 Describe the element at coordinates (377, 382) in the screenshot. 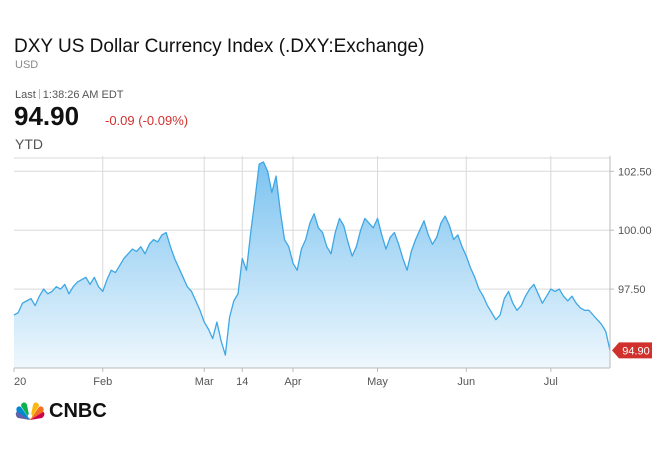

I see `x-tick-label-5: May` at that location.